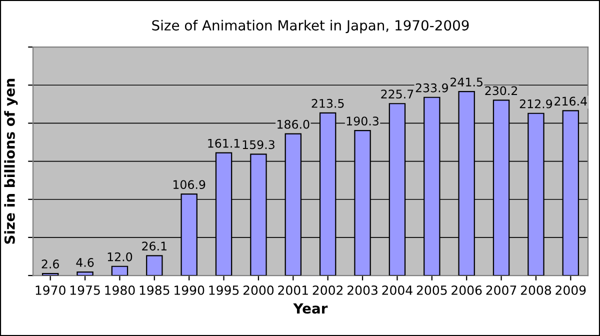  What do you see at coordinates (431, 290) in the screenshot?
I see `x-tick-label: 2005` at bounding box center [431, 290].